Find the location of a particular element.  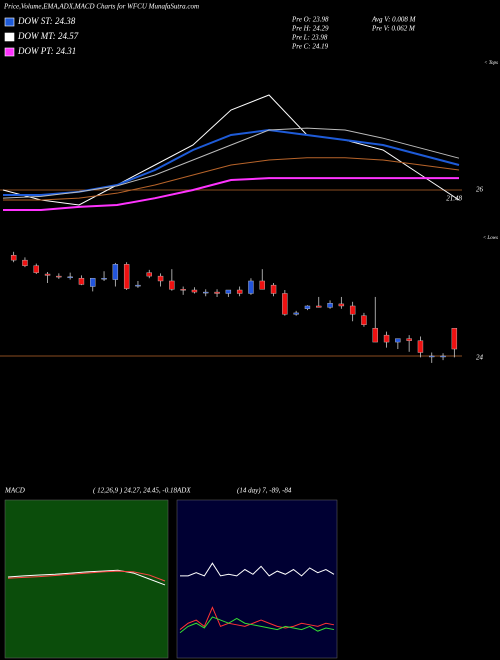

legend-label: DOW ST: 24.38 is located at coordinates (46, 21).